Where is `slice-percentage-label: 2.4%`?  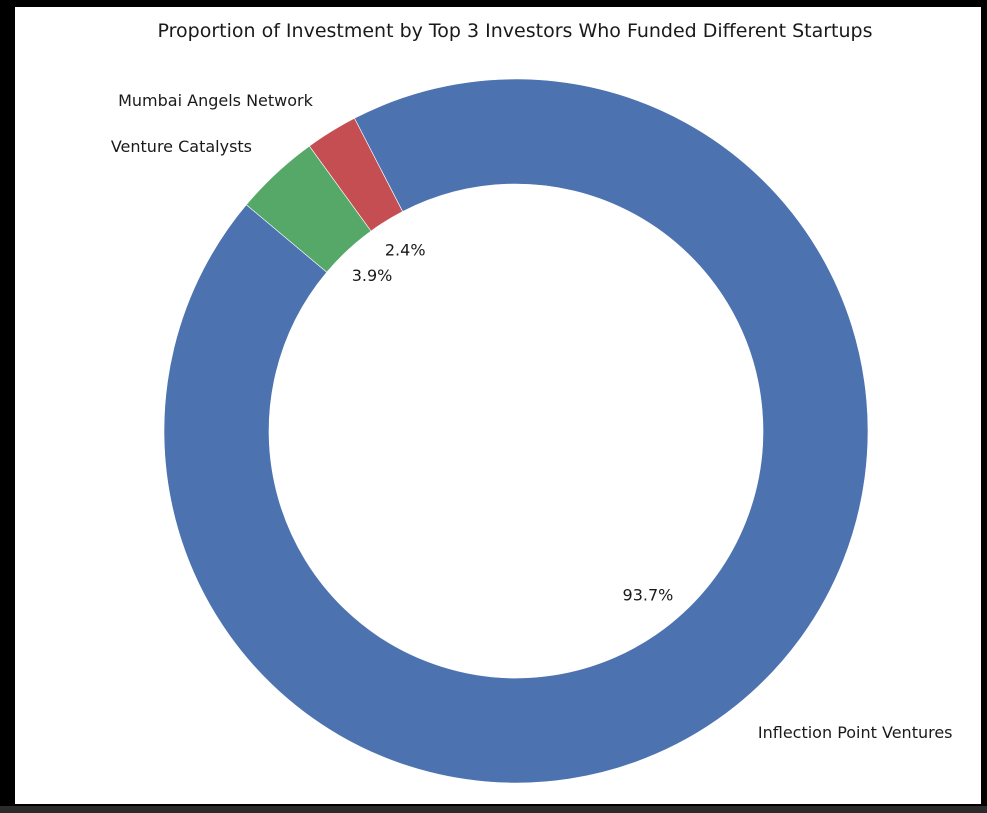 slice-percentage-label: 2.4% is located at coordinates (405, 250).